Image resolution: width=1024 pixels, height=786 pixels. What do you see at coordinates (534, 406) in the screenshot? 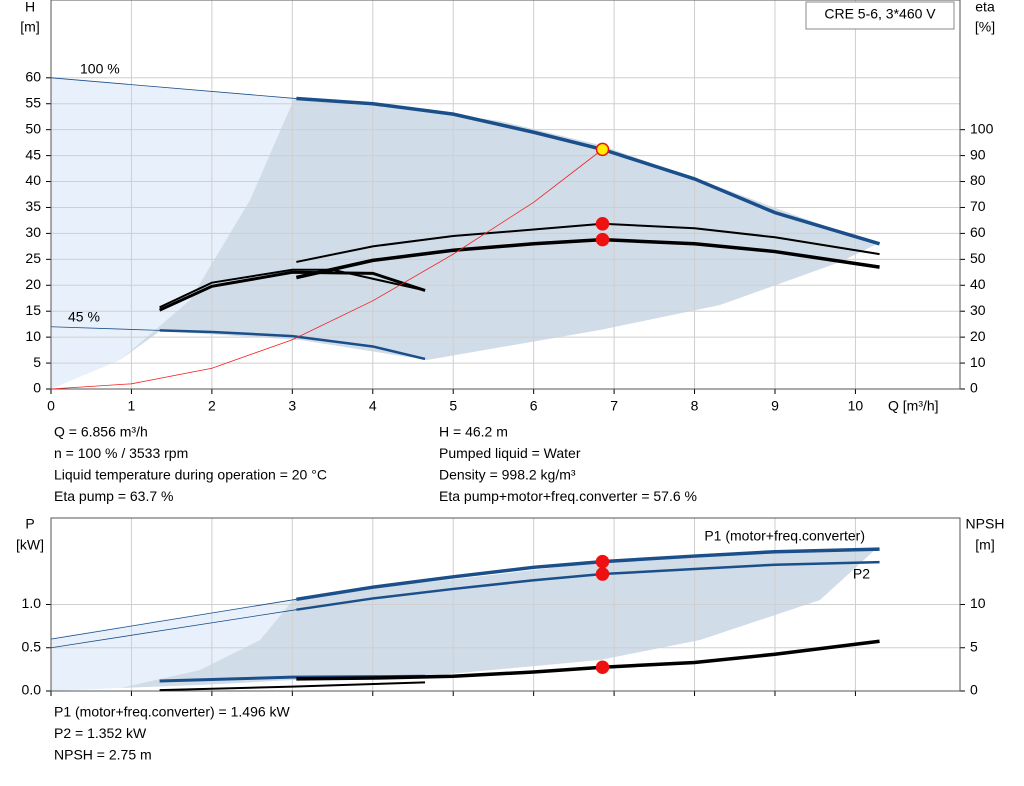
I see `x-tick-label: 6` at bounding box center [534, 406].